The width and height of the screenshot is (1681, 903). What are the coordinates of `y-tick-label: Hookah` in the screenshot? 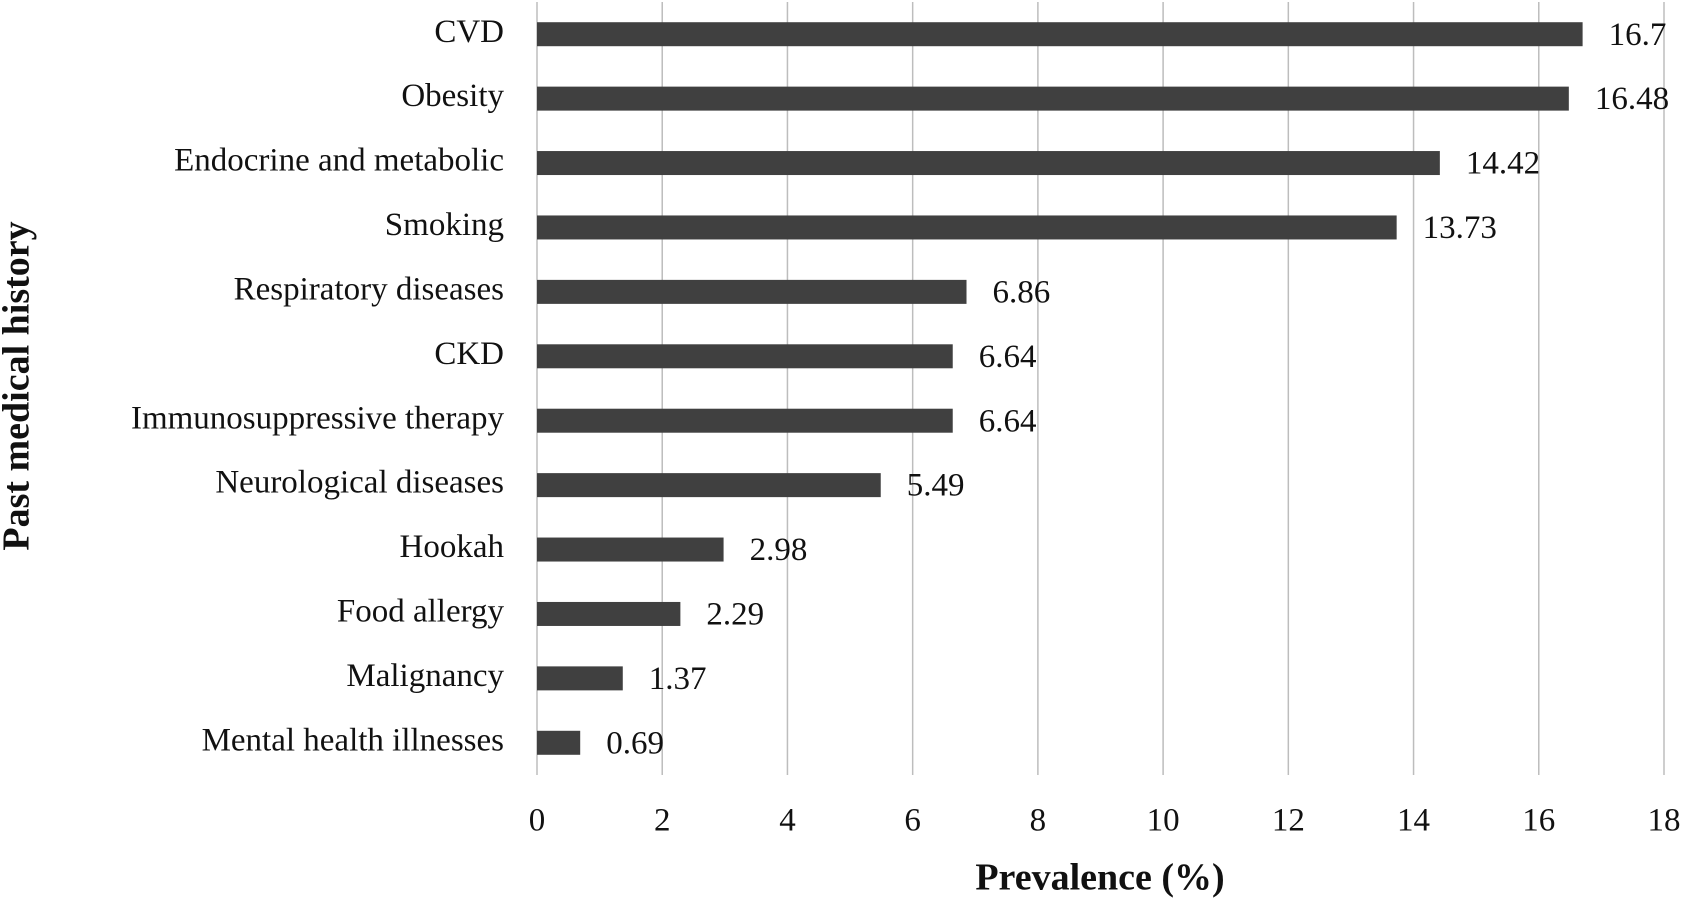 It's located at (452, 547).